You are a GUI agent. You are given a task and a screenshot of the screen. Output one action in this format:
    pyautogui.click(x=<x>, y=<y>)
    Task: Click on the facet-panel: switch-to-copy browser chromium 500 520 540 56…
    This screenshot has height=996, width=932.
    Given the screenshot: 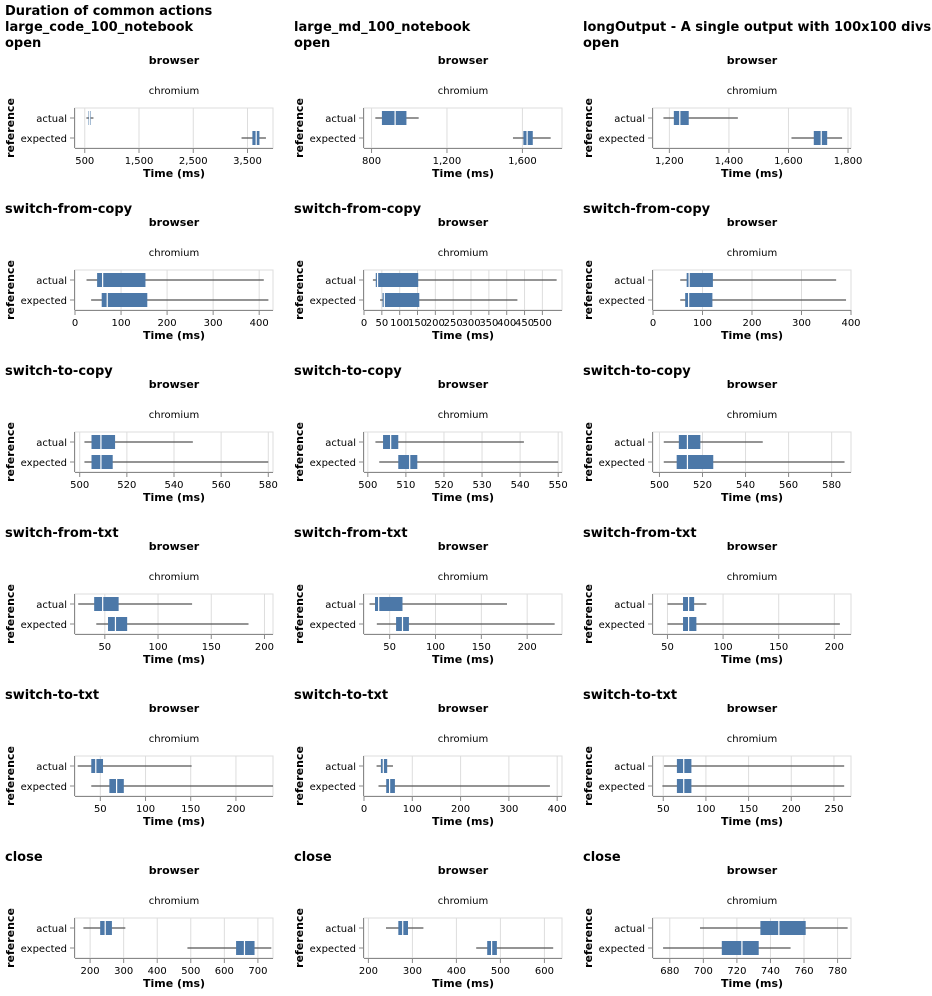 What is the action you would take?
    pyautogui.click(x=717, y=434)
    